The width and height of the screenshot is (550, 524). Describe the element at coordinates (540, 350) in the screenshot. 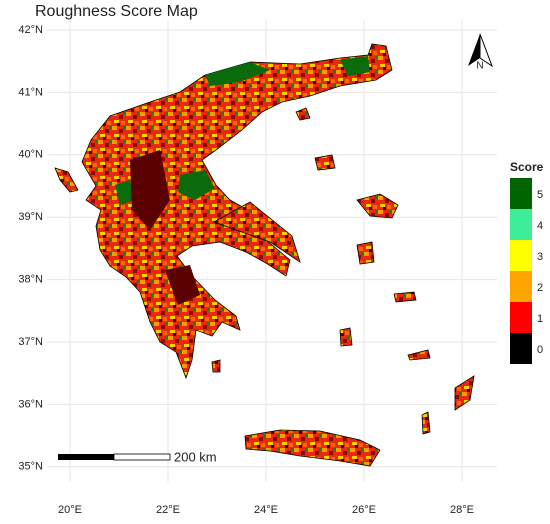

I see `legend-label: 0` at that location.